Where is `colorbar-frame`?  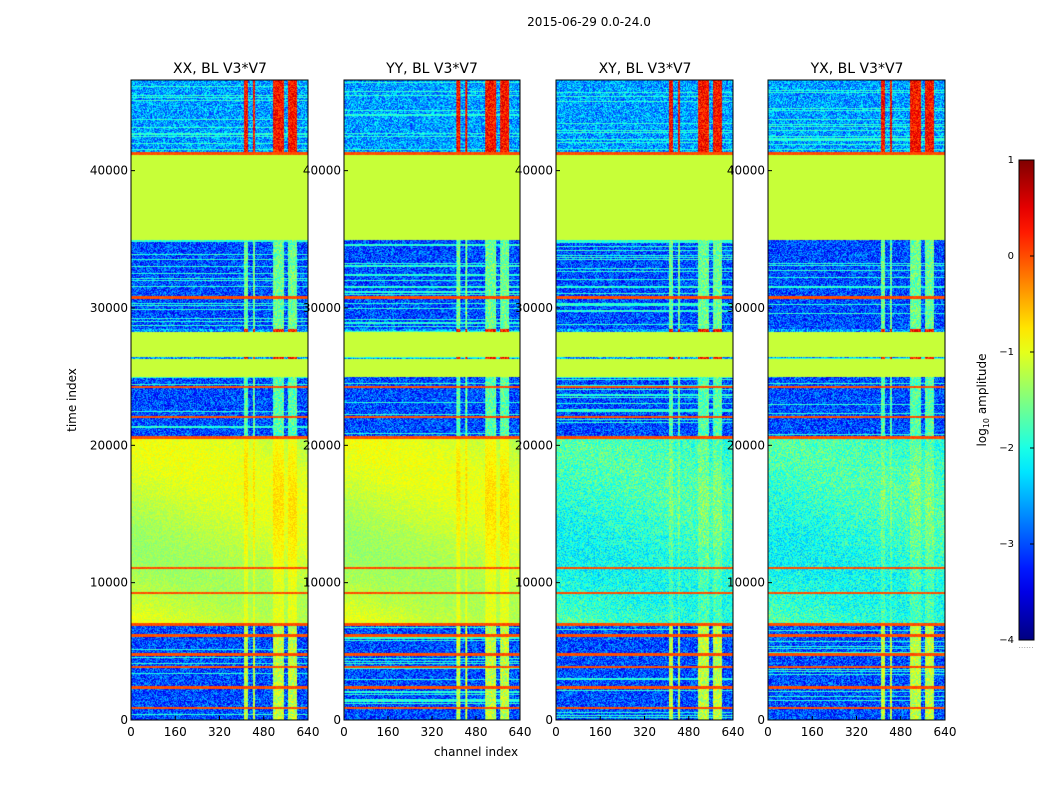
colorbar-frame is located at coordinates (1026, 400).